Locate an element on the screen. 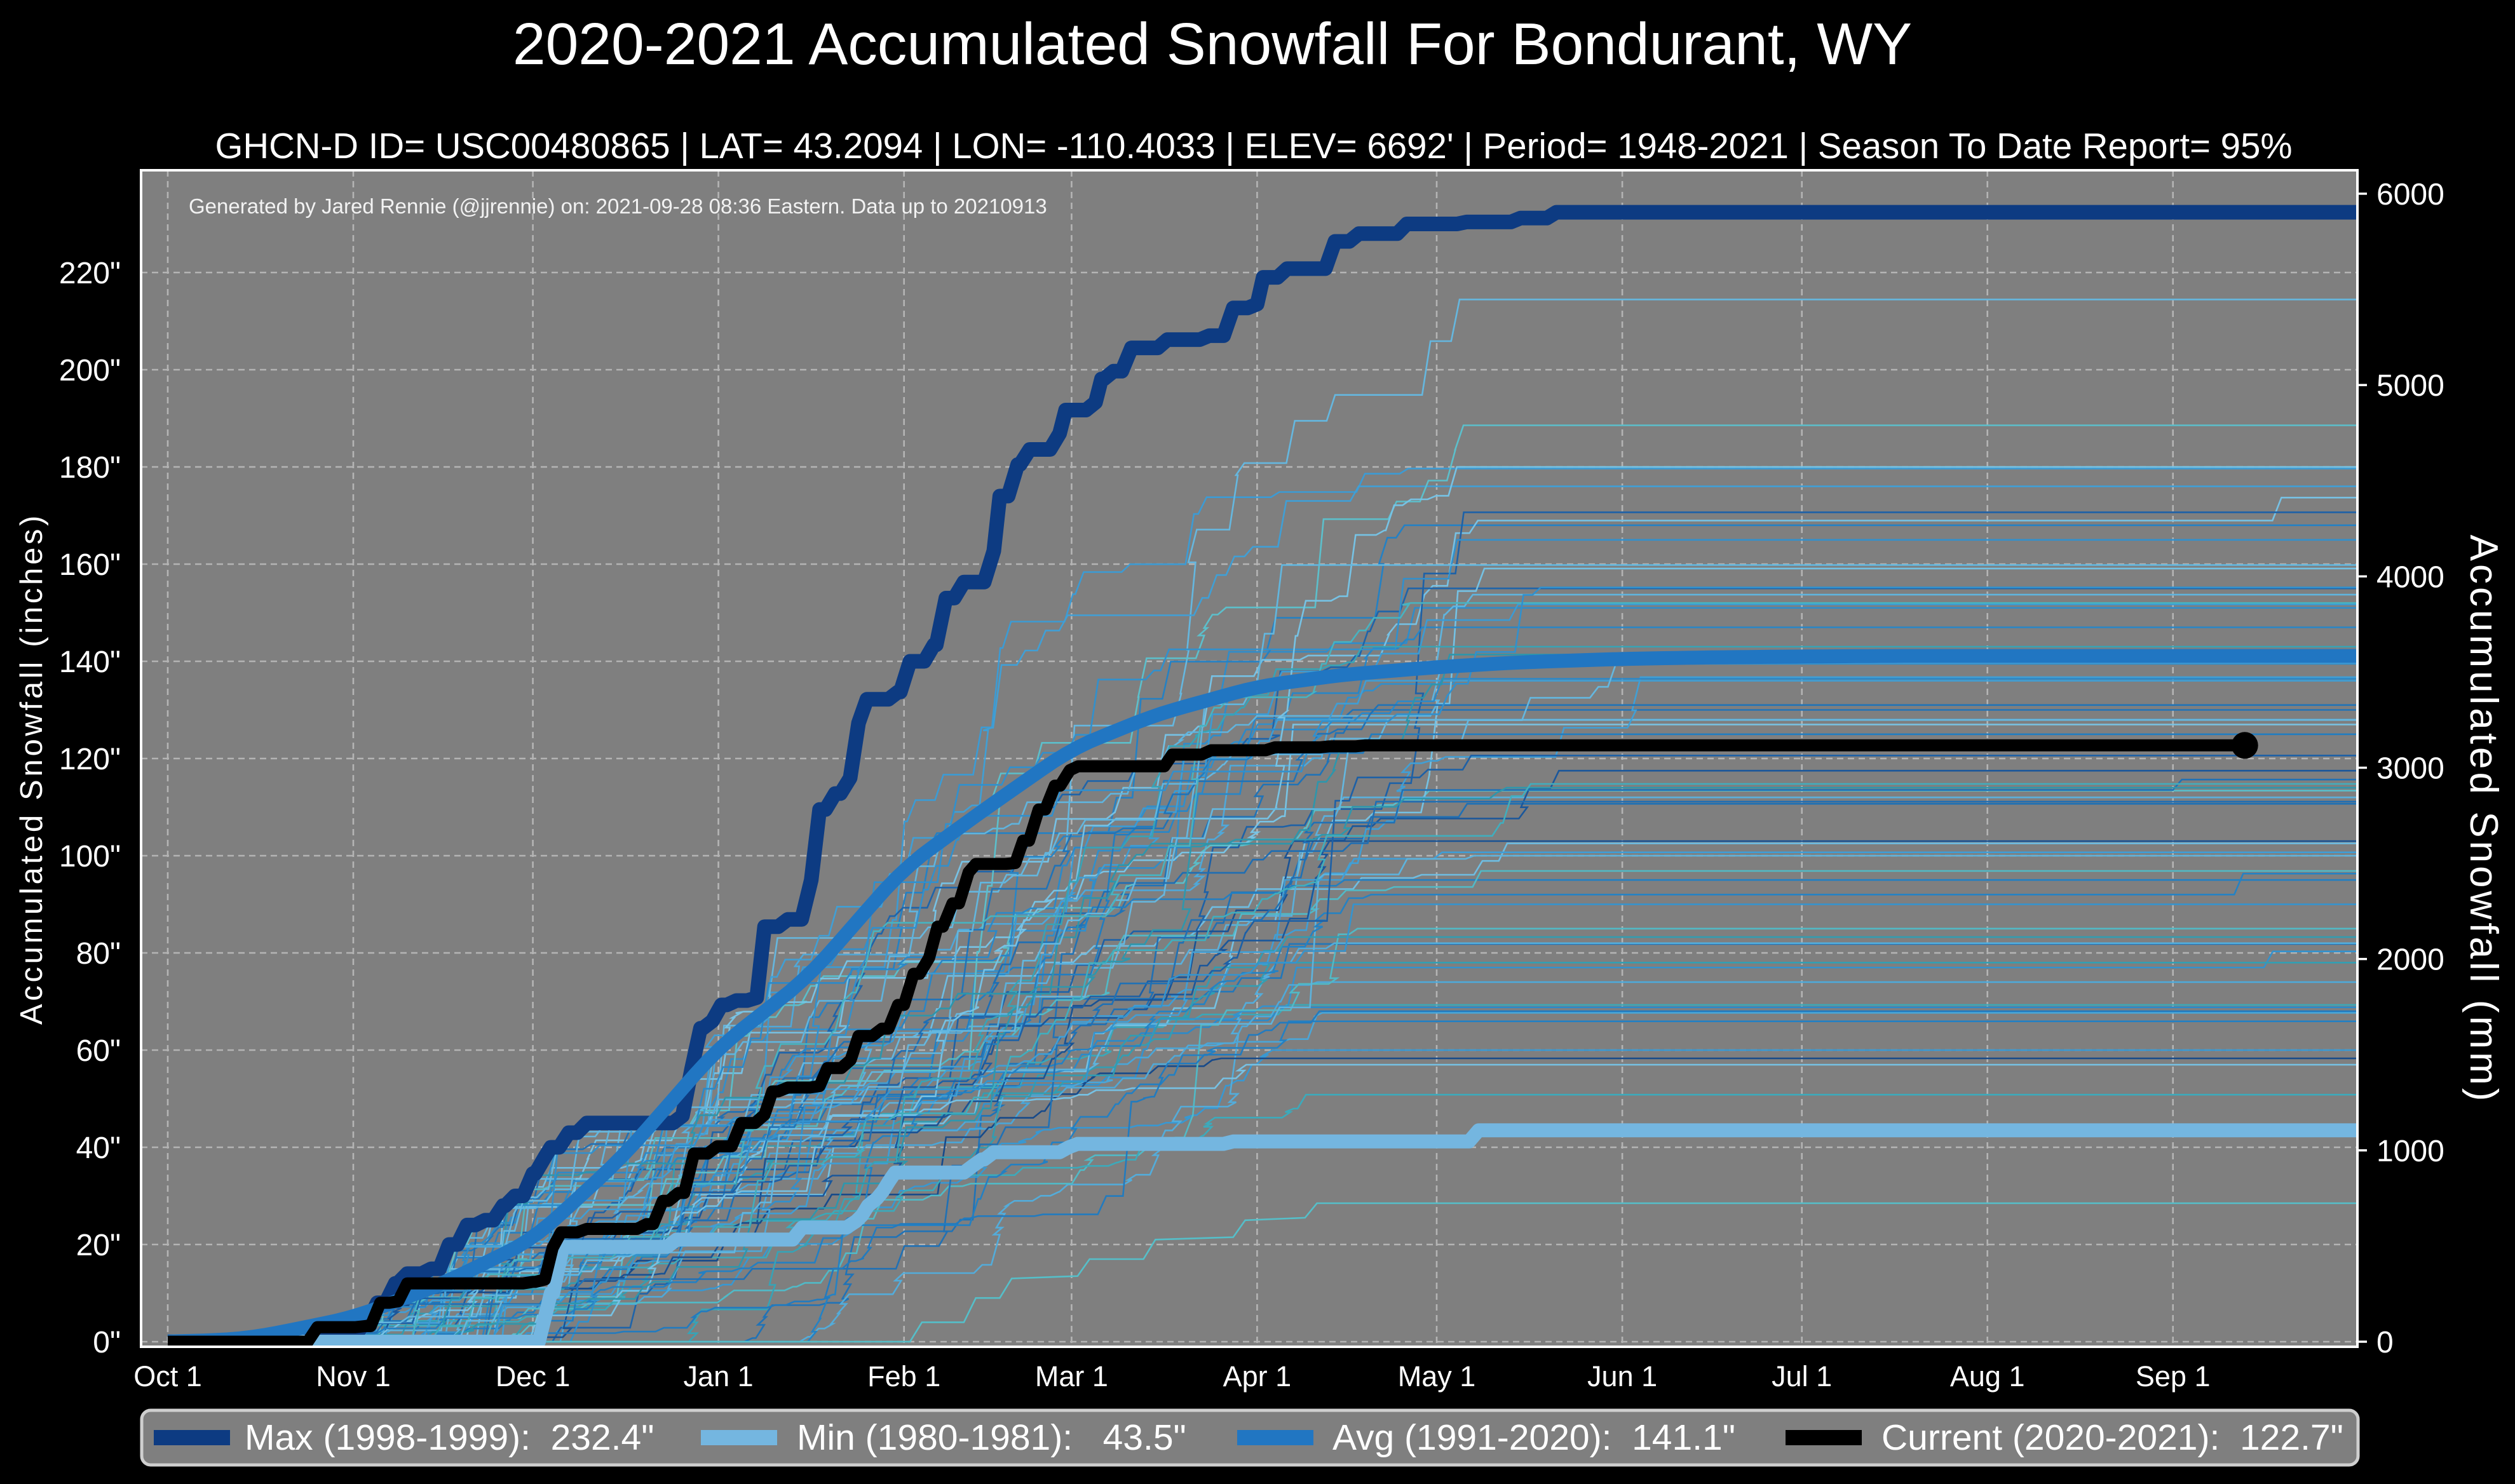 The width and height of the screenshot is (2515, 1484). svg-text: Jun 1 is located at coordinates (1622, 1376).